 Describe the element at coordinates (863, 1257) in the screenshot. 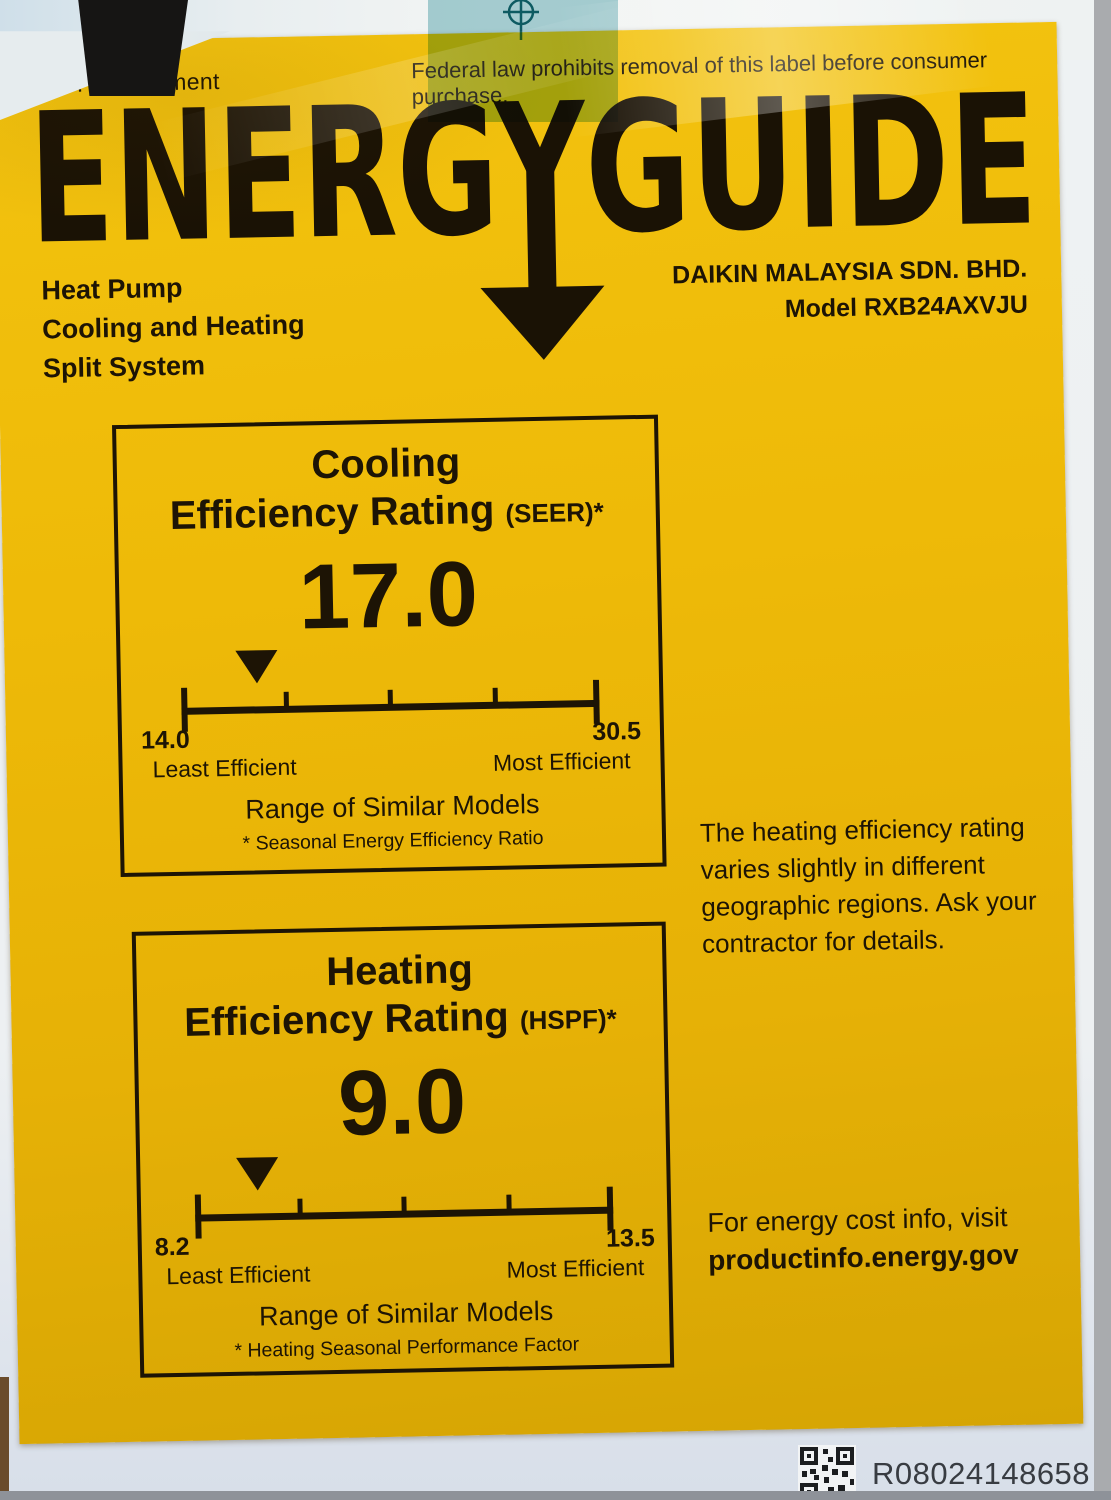

I see `productinfo-url: productinfo.energy.gov` at that location.